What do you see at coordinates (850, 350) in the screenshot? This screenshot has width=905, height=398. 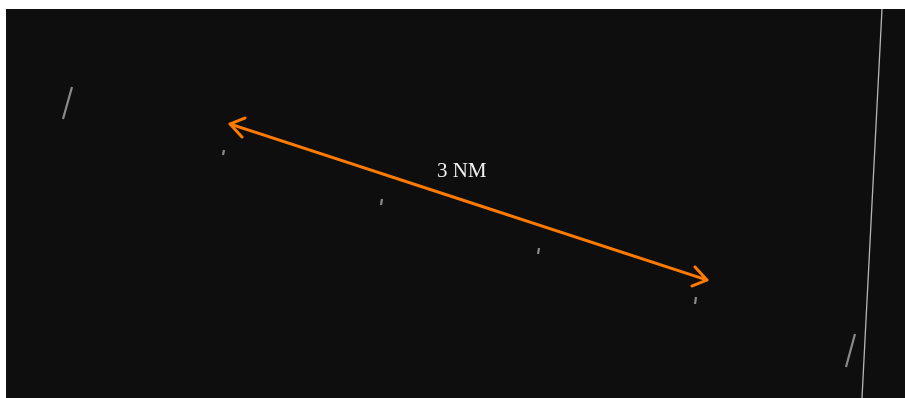 I see `range-mark-lower-right` at bounding box center [850, 350].